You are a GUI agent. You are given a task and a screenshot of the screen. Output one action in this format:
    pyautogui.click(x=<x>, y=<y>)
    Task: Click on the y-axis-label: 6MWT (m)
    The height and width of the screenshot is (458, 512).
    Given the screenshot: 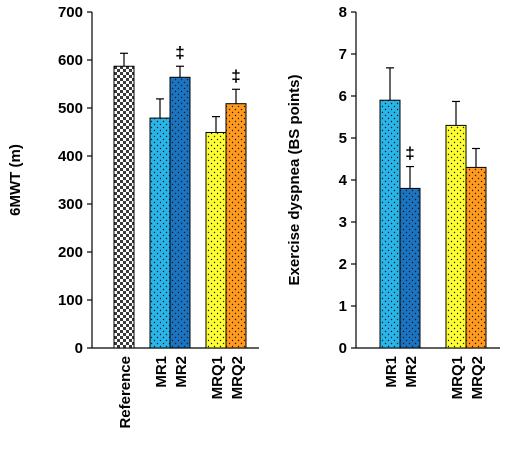 What is the action you would take?
    pyautogui.click(x=15, y=180)
    